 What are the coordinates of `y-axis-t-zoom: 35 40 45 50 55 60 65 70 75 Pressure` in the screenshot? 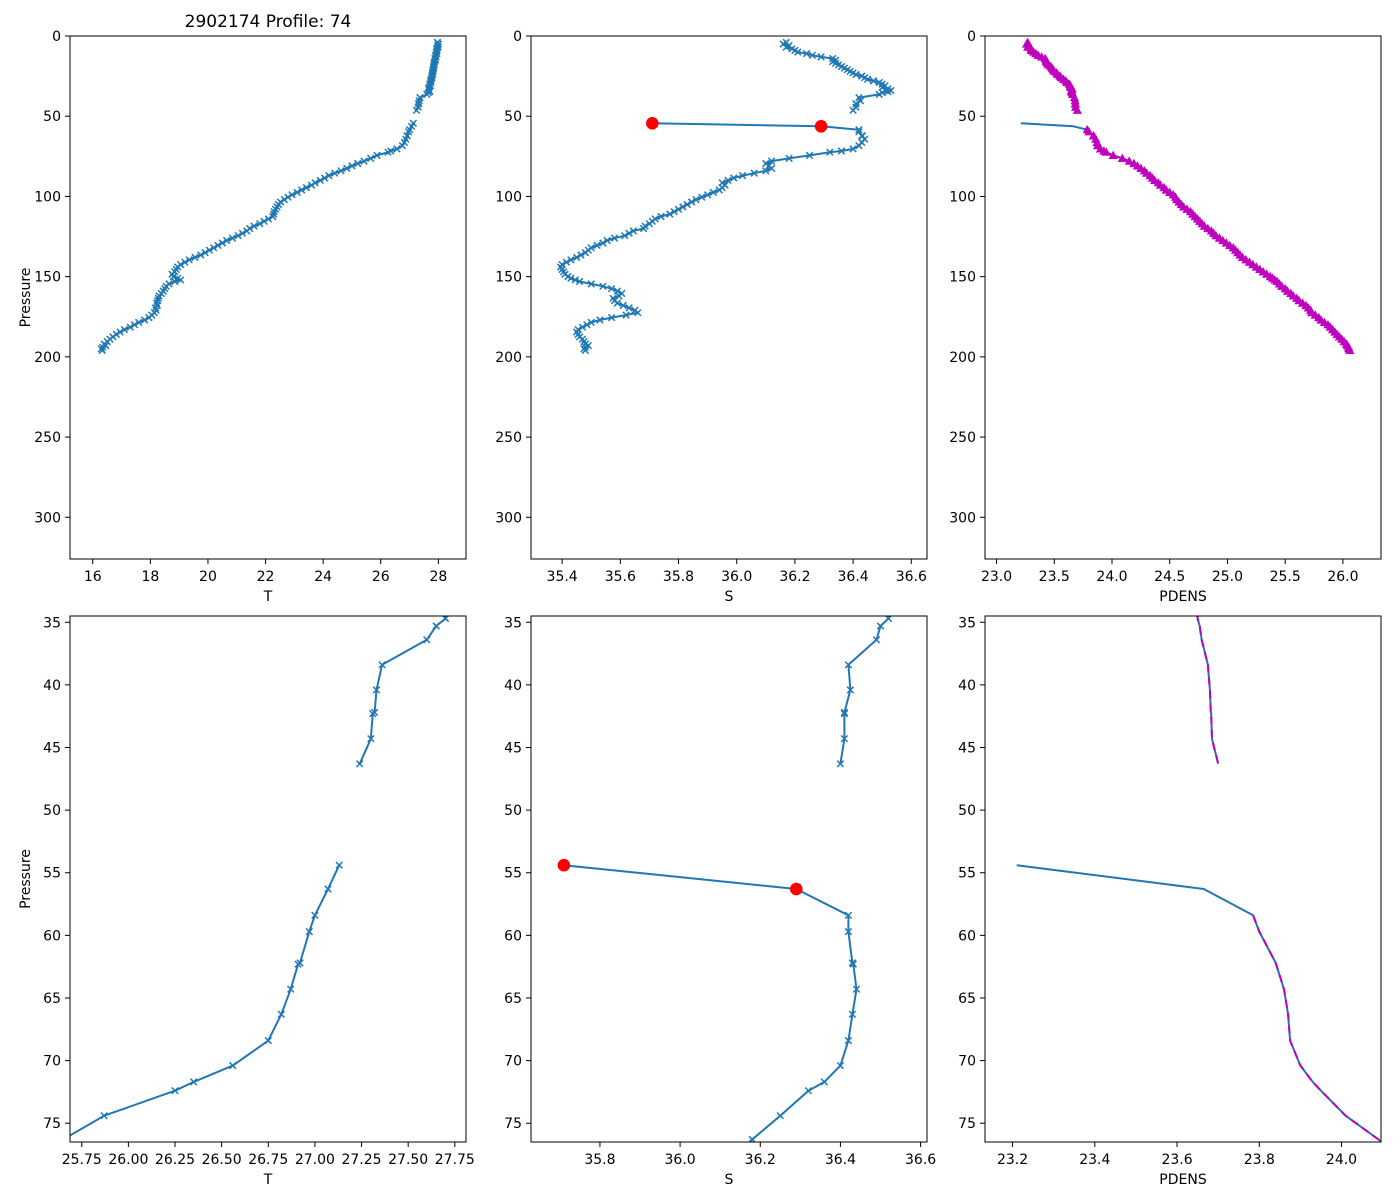 It's located at (44, 873).